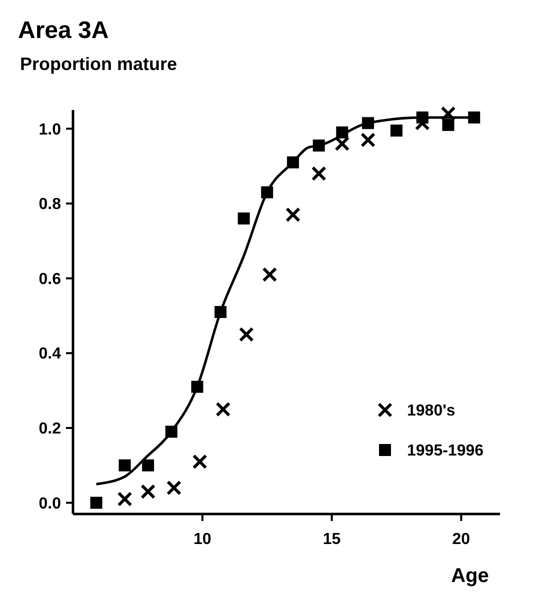  What do you see at coordinates (50, 279) in the screenshot?
I see `y-tick-label: 0.6` at bounding box center [50, 279].